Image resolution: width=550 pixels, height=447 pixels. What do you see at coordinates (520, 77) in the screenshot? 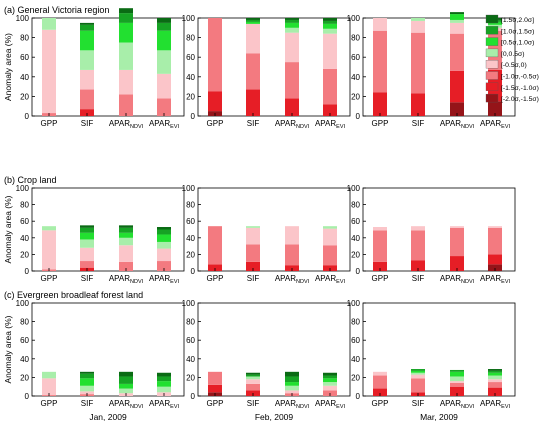
I see `legend-label: [-1.0σ,-0.5σ)` at bounding box center [520, 77].